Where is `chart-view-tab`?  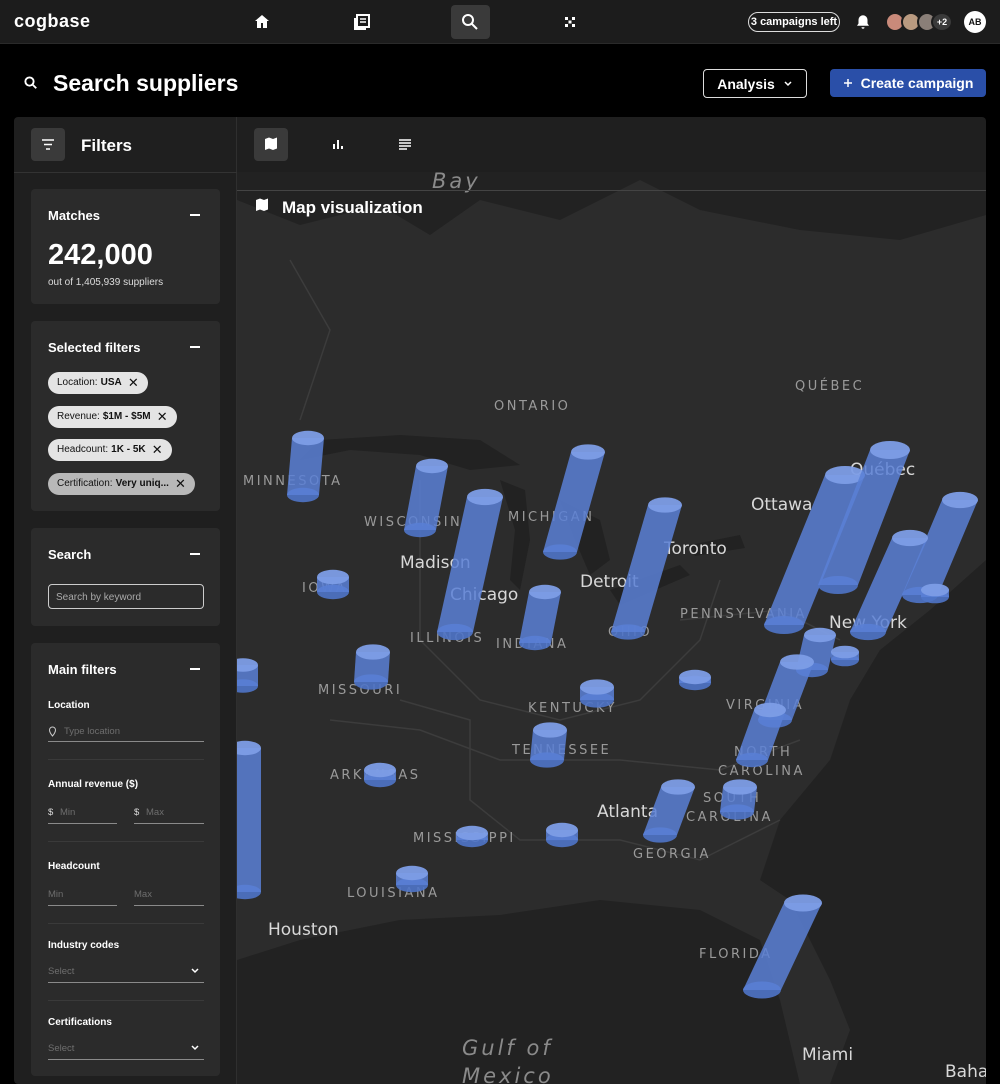 chart-view-tab is located at coordinates (338, 144).